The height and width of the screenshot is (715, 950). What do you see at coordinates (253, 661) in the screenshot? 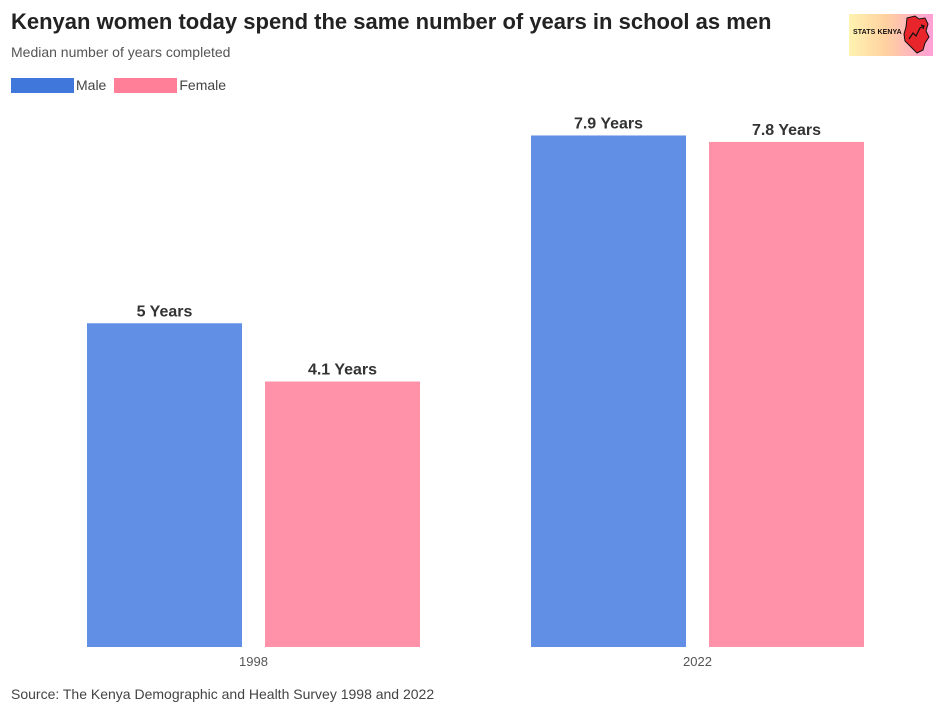
I see `x-tick-label-1998: 1998` at bounding box center [253, 661].